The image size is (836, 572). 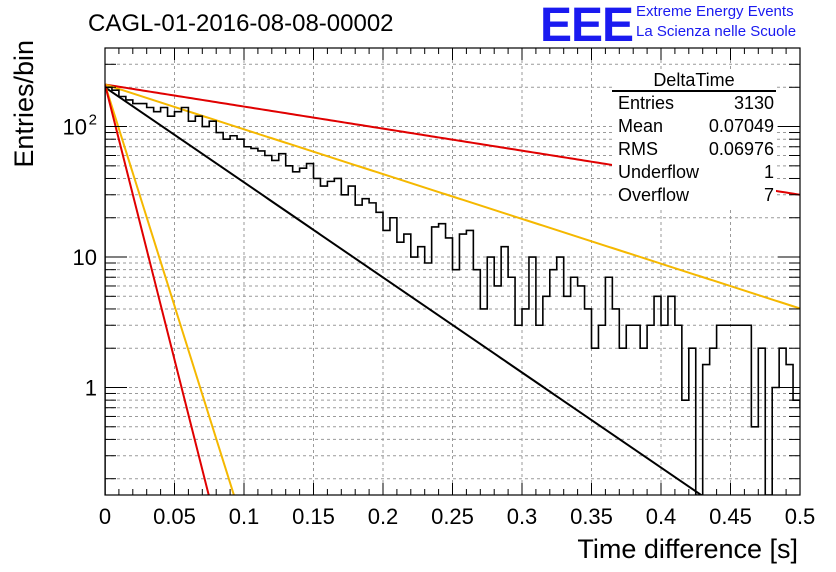 What do you see at coordinates (91, 388) in the screenshot?
I see `y-tick-label: 1` at bounding box center [91, 388].